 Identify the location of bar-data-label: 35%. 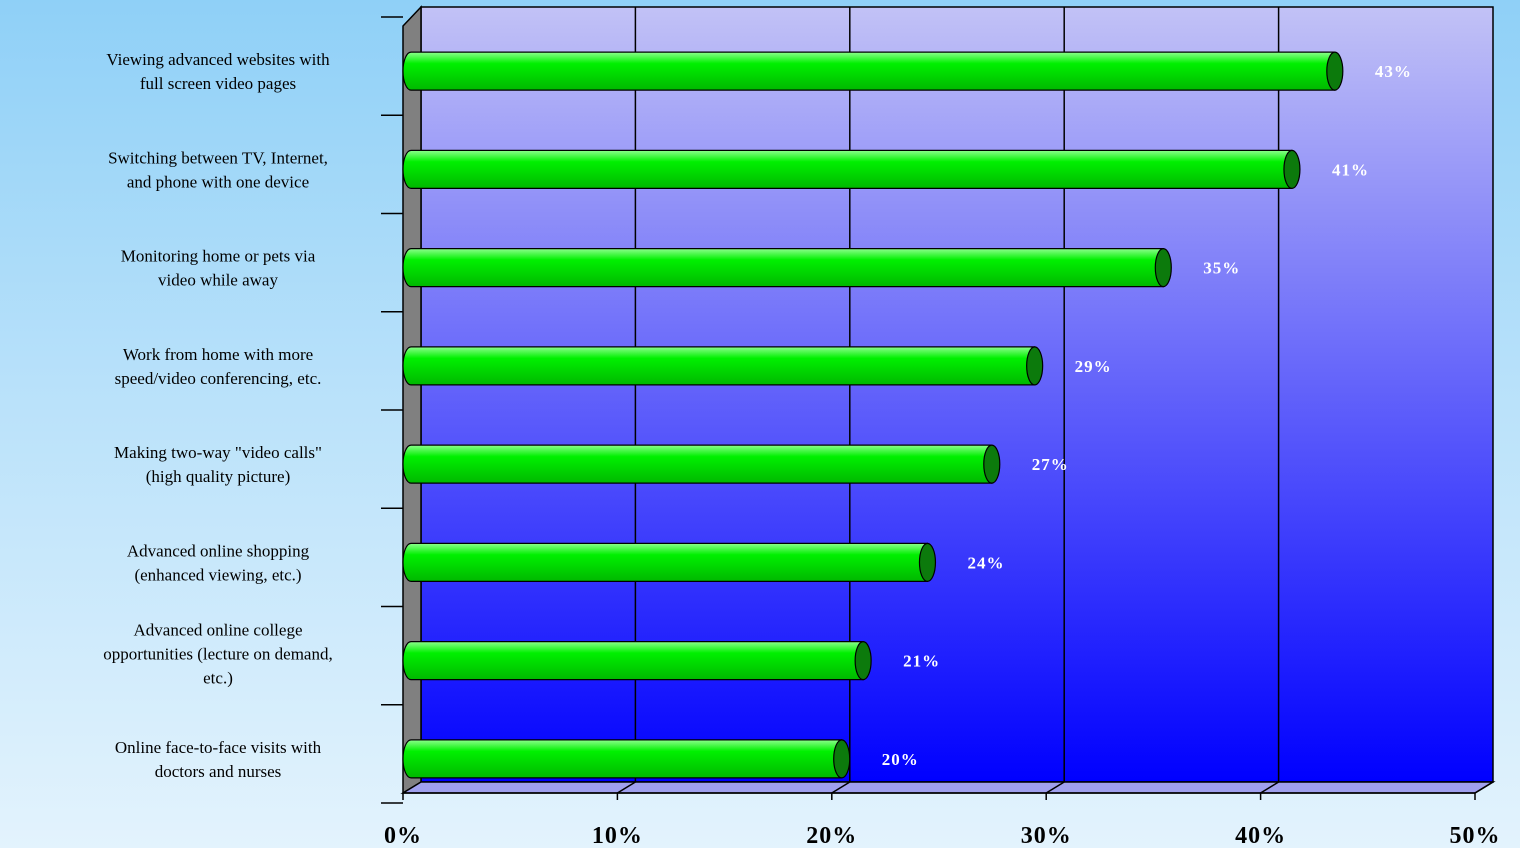
(1221, 268).